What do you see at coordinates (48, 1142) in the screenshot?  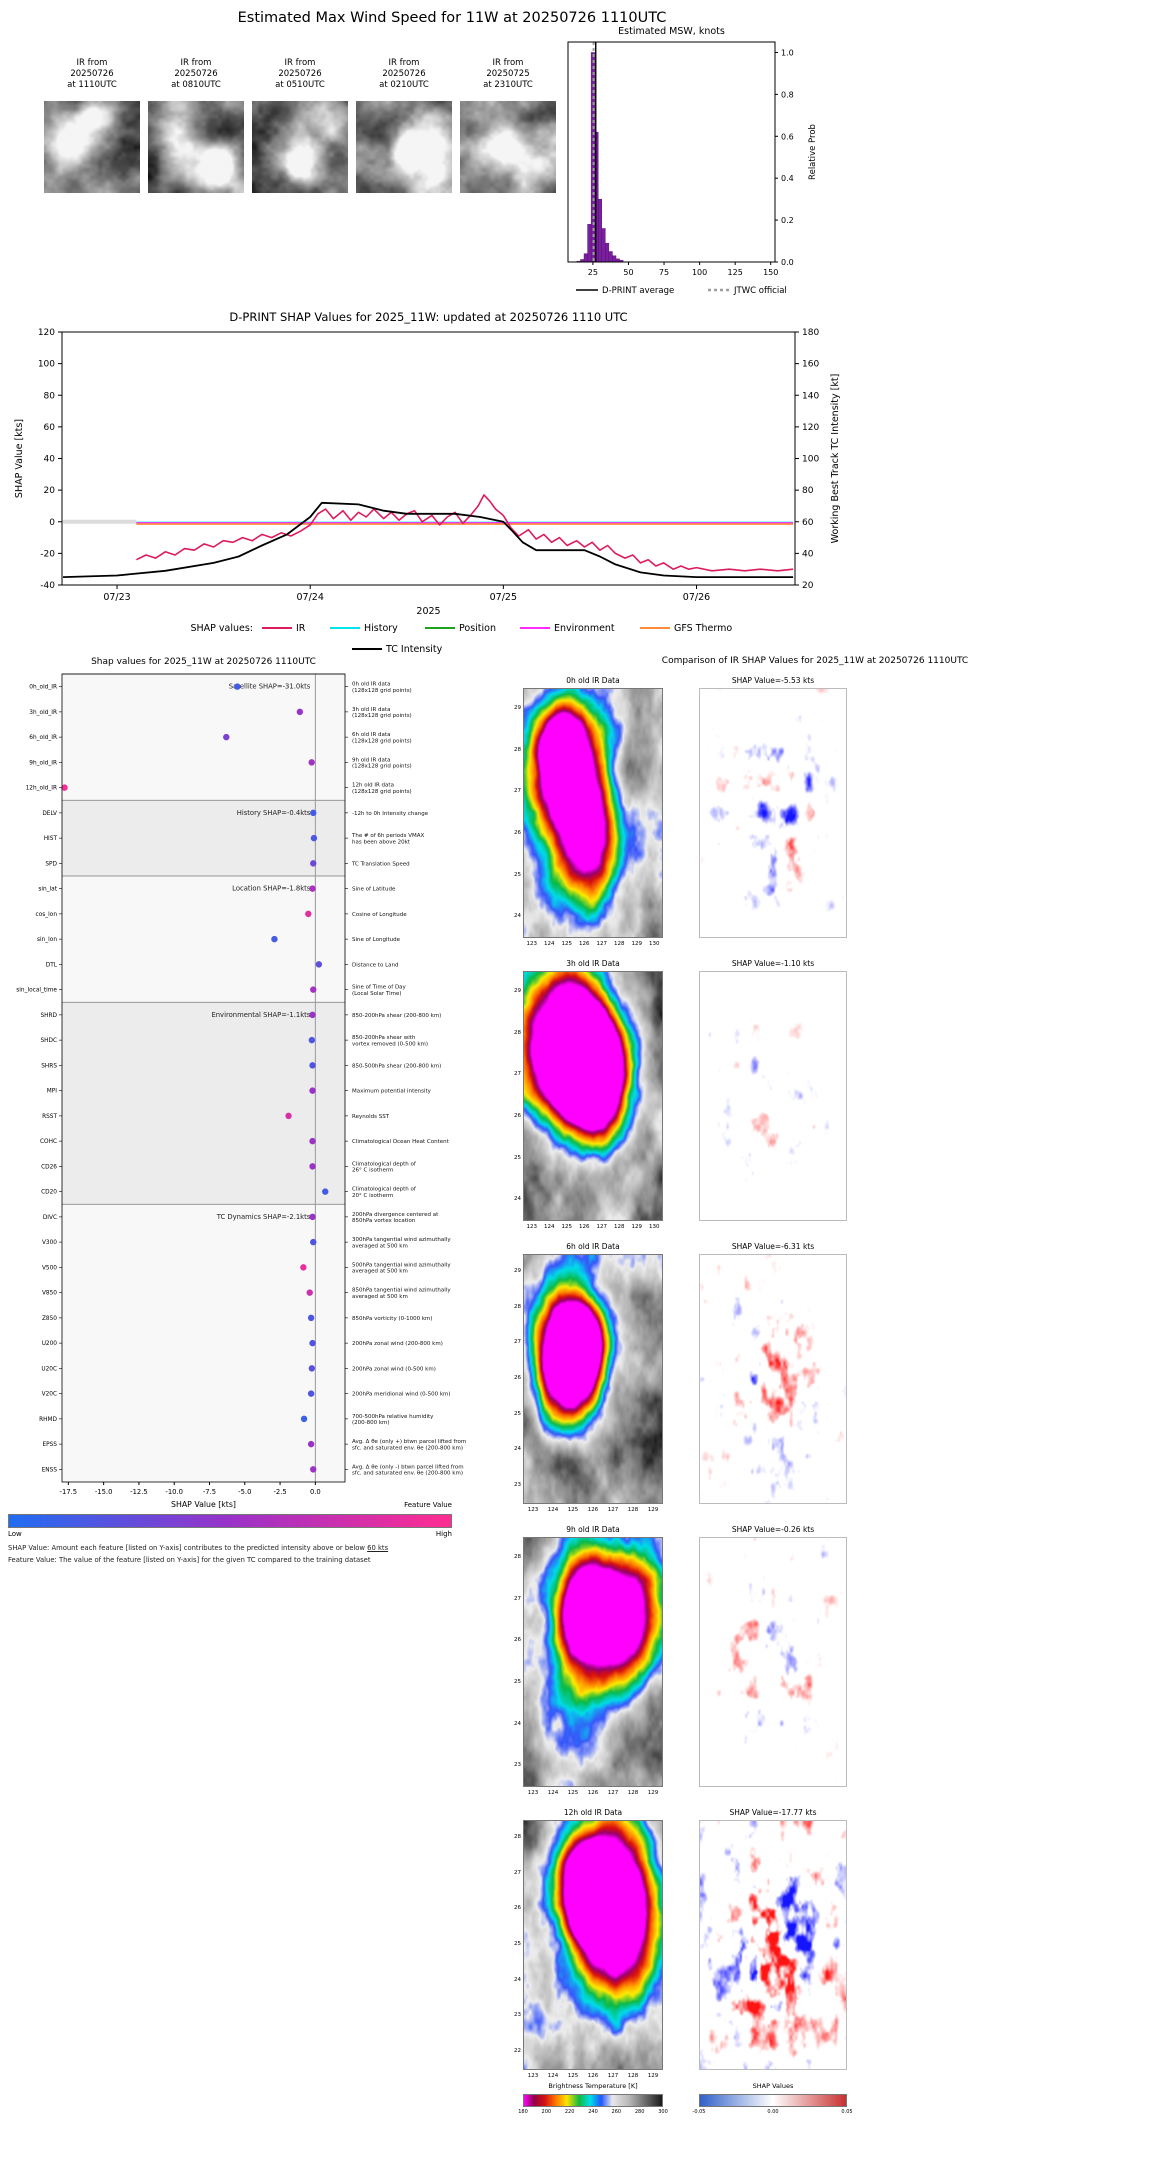 I see `feature-name: COHC` at bounding box center [48, 1142].